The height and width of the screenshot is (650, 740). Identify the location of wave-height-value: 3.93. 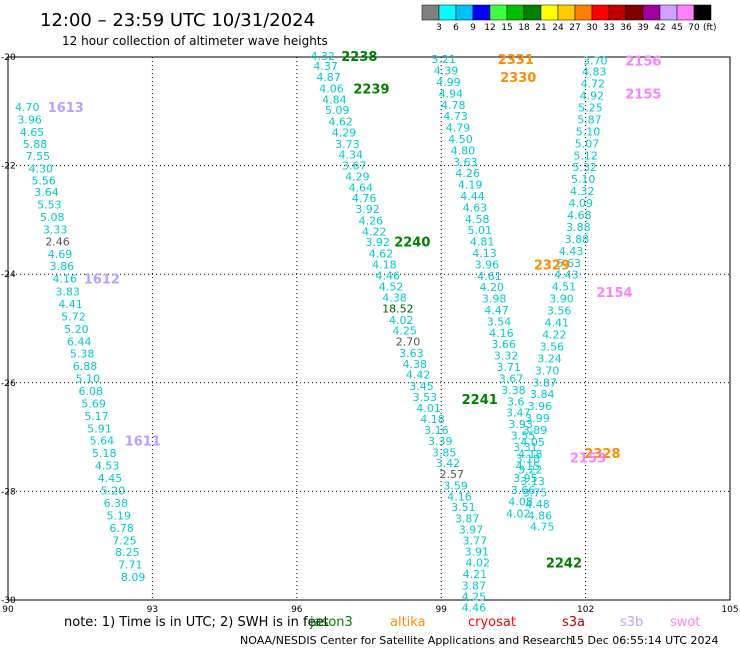
(520, 424).